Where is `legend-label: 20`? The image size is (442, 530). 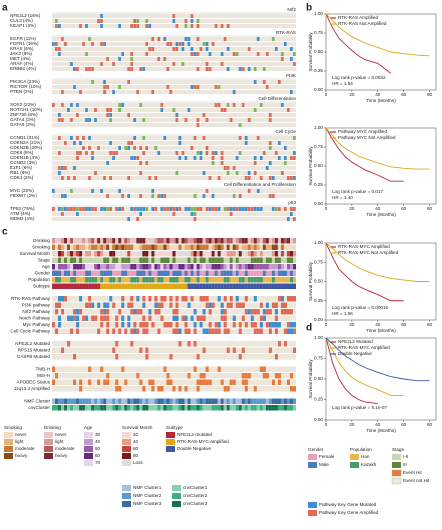 legend-label: 20 is located at coordinates (136, 434).